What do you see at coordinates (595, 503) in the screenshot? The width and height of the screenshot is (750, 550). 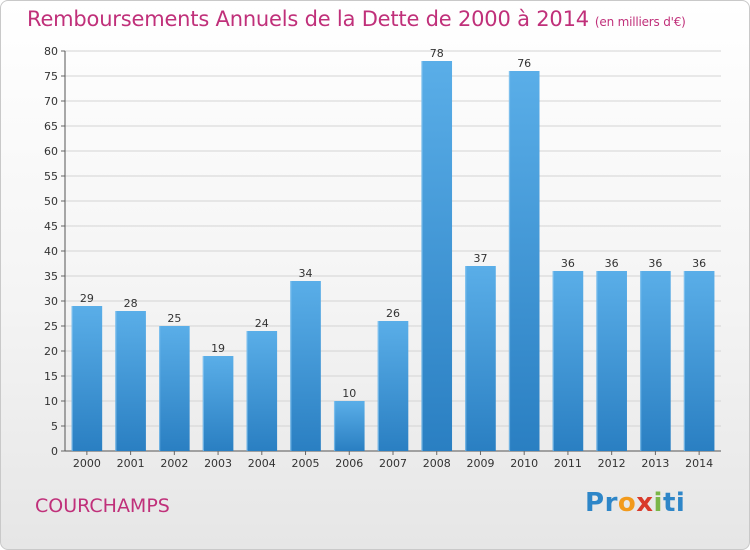 I see `logo-letter: P` at bounding box center [595, 503].